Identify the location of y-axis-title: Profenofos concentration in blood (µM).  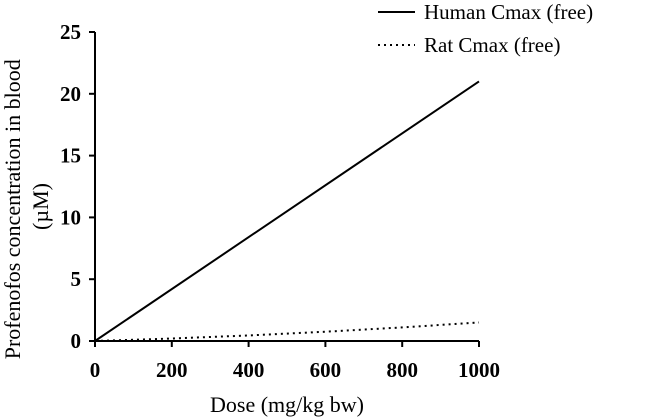
(26, 207).